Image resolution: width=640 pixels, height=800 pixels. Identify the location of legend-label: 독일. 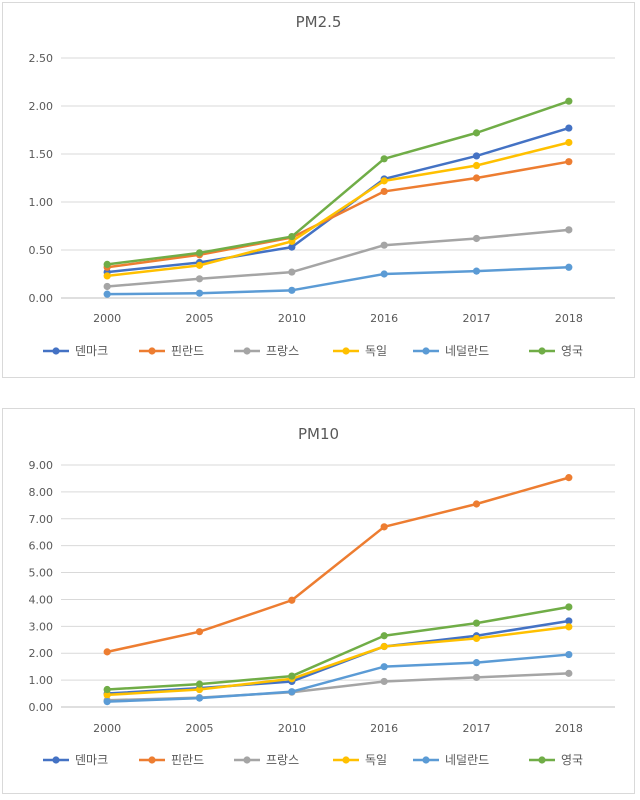
(376, 760).